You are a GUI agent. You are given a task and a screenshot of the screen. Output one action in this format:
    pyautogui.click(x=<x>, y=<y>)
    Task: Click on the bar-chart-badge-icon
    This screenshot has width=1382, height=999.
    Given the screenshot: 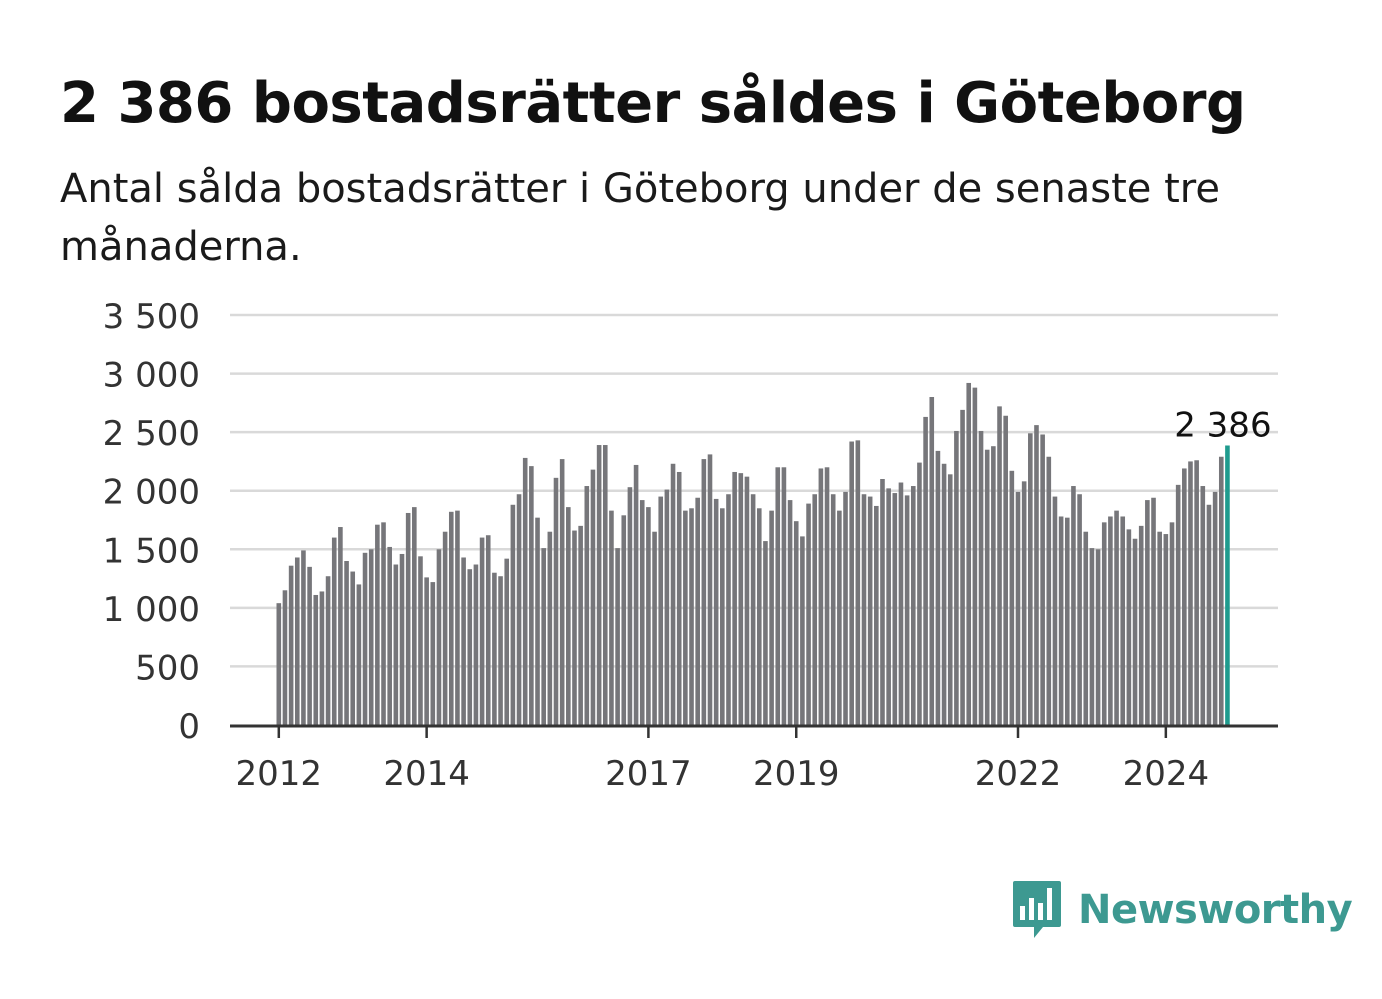 What is the action you would take?
    pyautogui.click(x=1037, y=909)
    